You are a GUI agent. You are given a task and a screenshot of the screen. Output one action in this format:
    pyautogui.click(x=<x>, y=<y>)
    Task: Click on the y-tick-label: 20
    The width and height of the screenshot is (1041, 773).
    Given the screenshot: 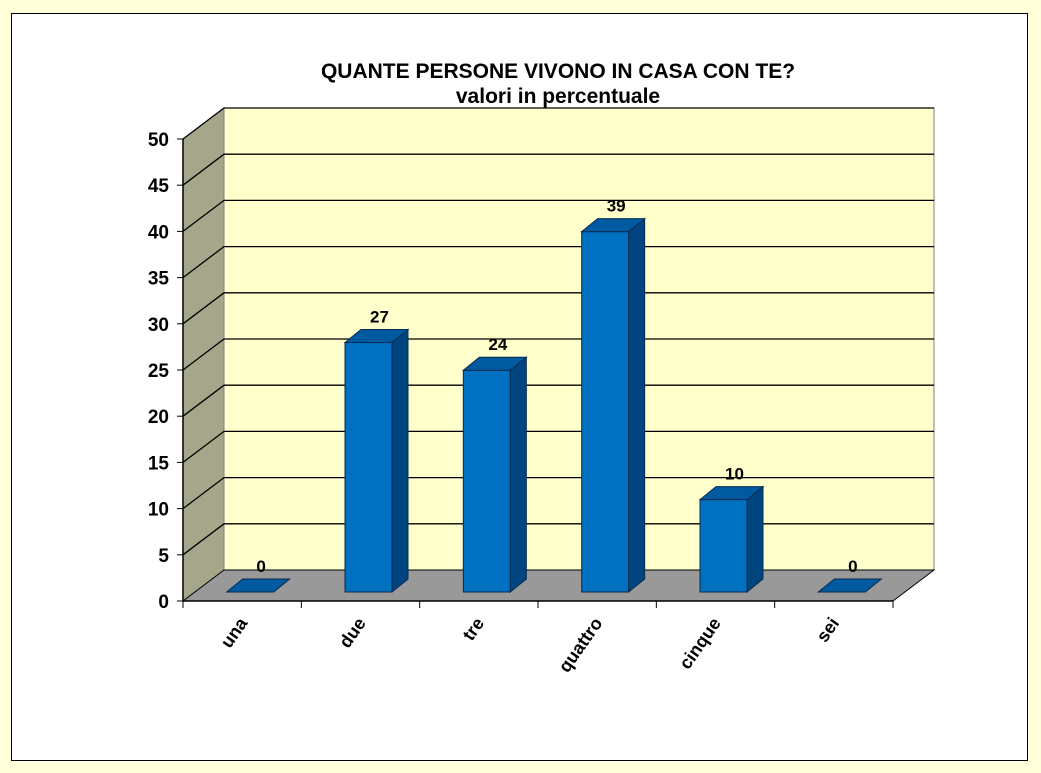 What is the action you would take?
    pyautogui.click(x=158, y=417)
    